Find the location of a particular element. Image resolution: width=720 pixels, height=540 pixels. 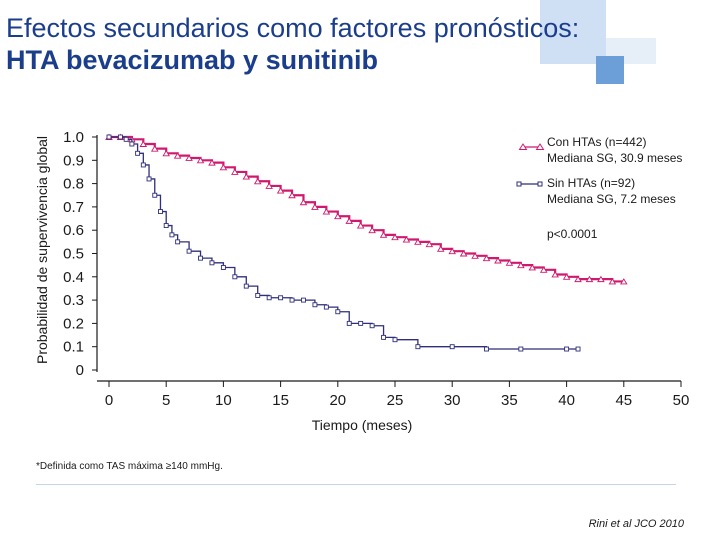

legend-marker-no-hta is located at coordinates (529, 184).